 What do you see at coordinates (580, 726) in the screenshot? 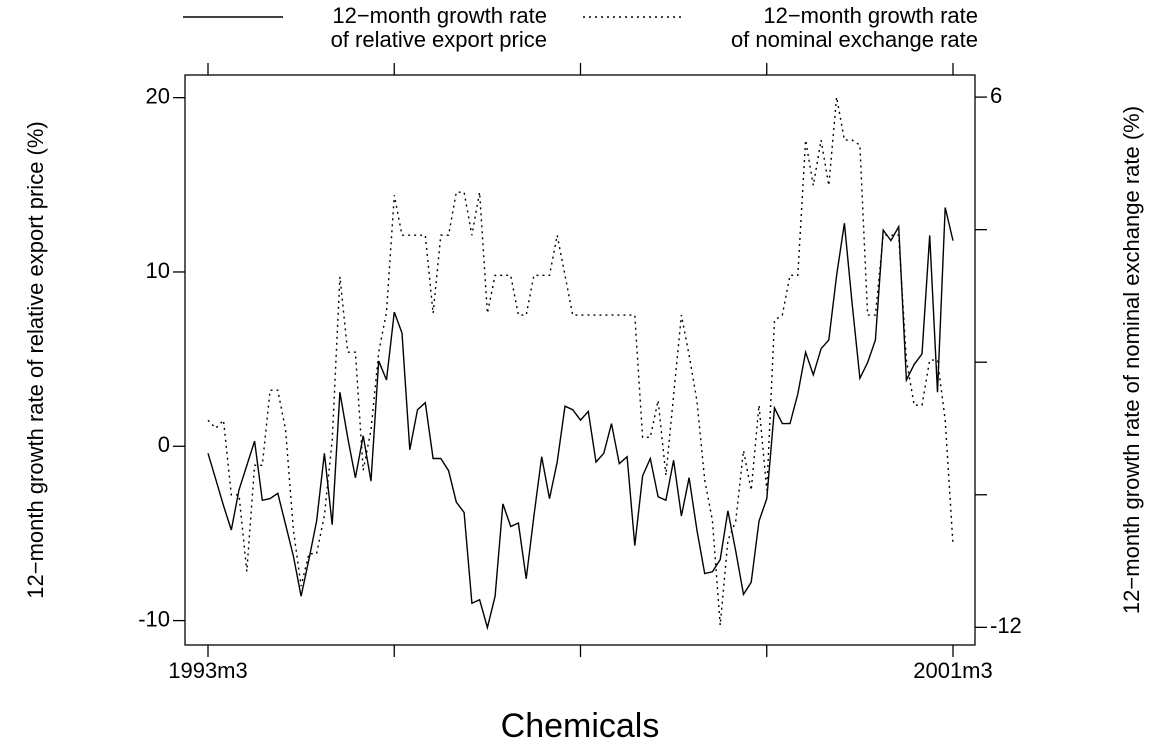
I see `chart-title: Chemicals` at bounding box center [580, 726].